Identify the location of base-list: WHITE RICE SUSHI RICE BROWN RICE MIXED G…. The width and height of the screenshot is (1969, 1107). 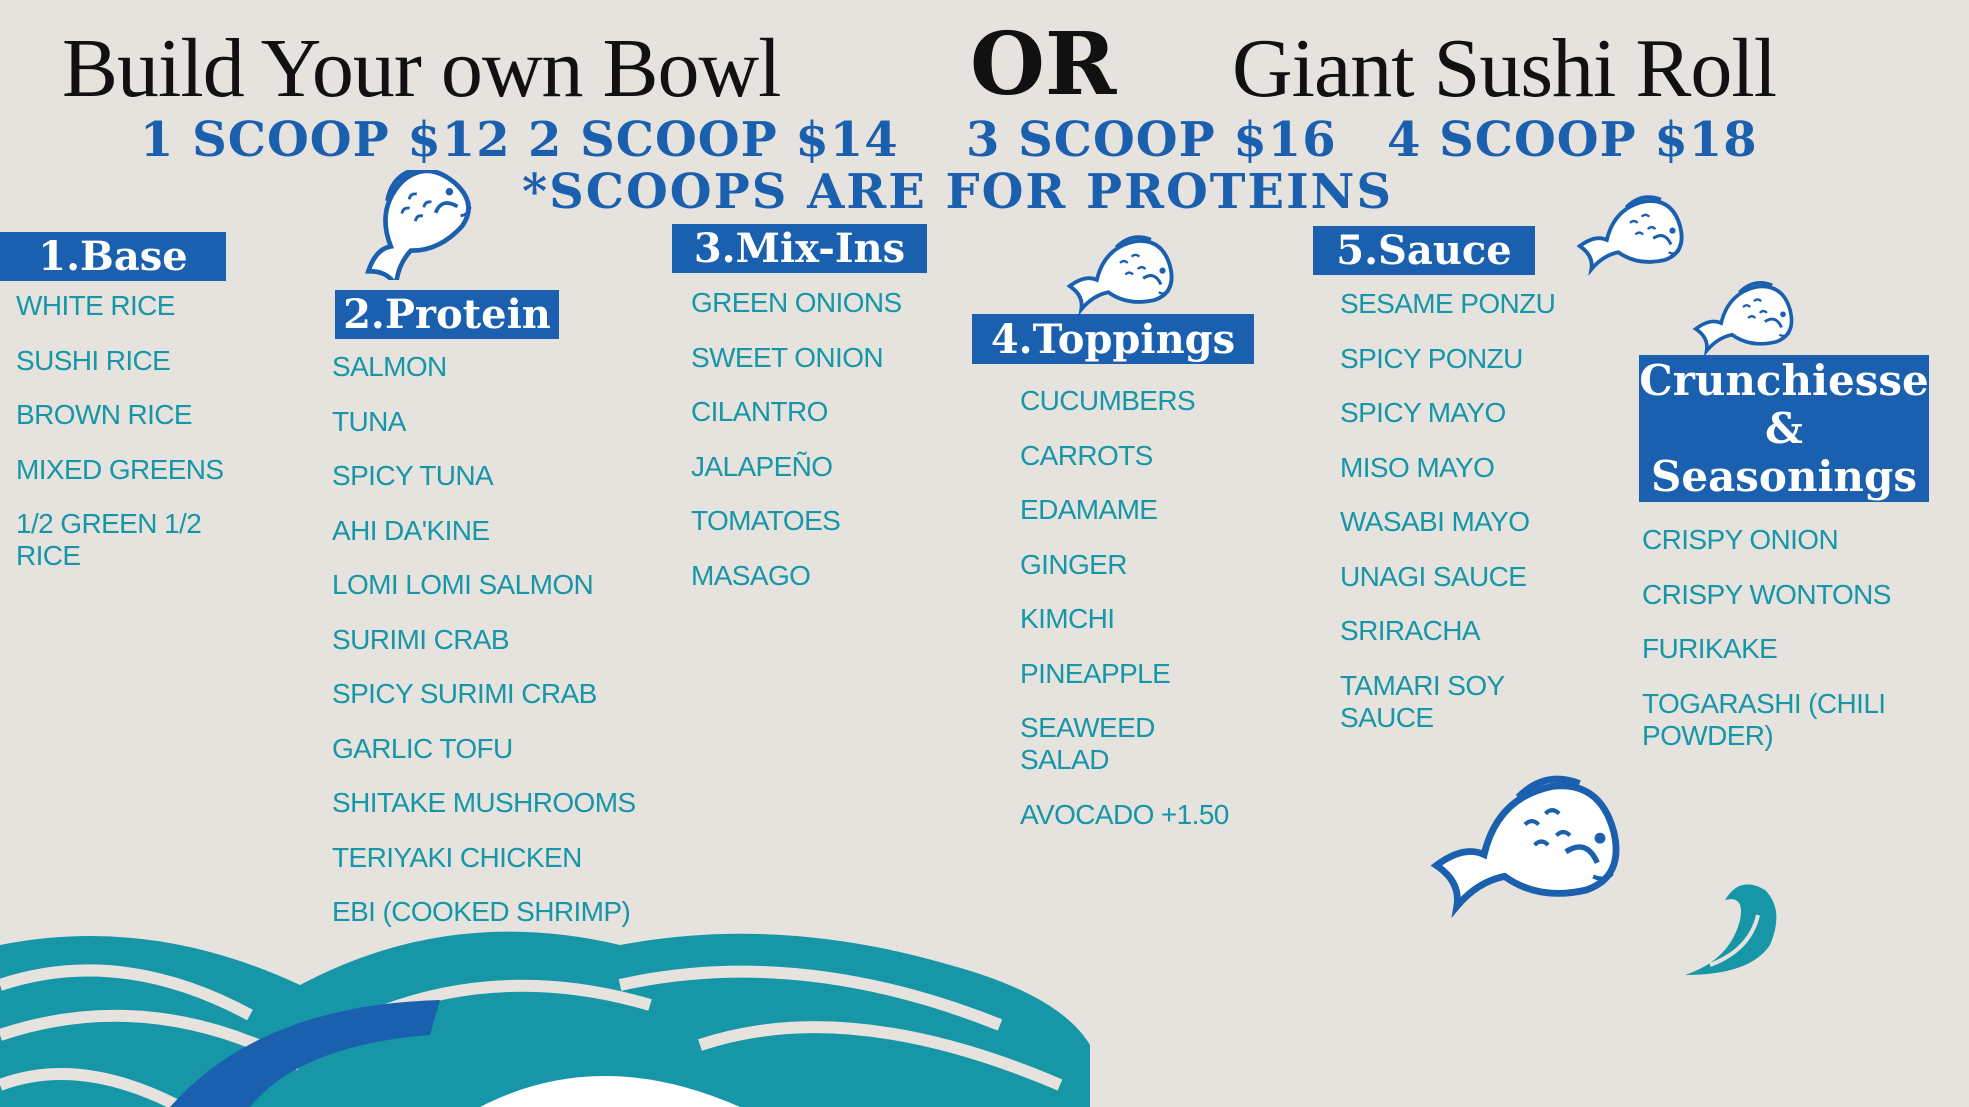
(126, 442).